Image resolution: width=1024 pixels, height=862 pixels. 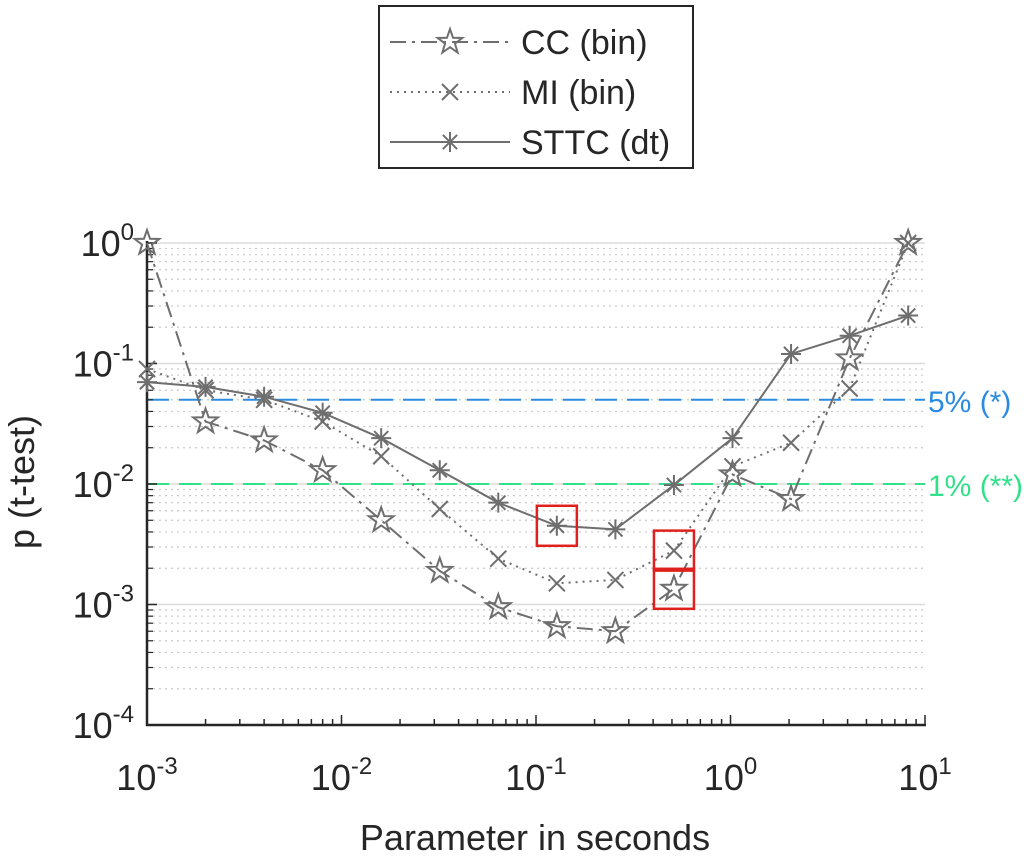 What do you see at coordinates (103, 603) in the screenshot?
I see `y-tick-label: 10⁻³` at bounding box center [103, 603].